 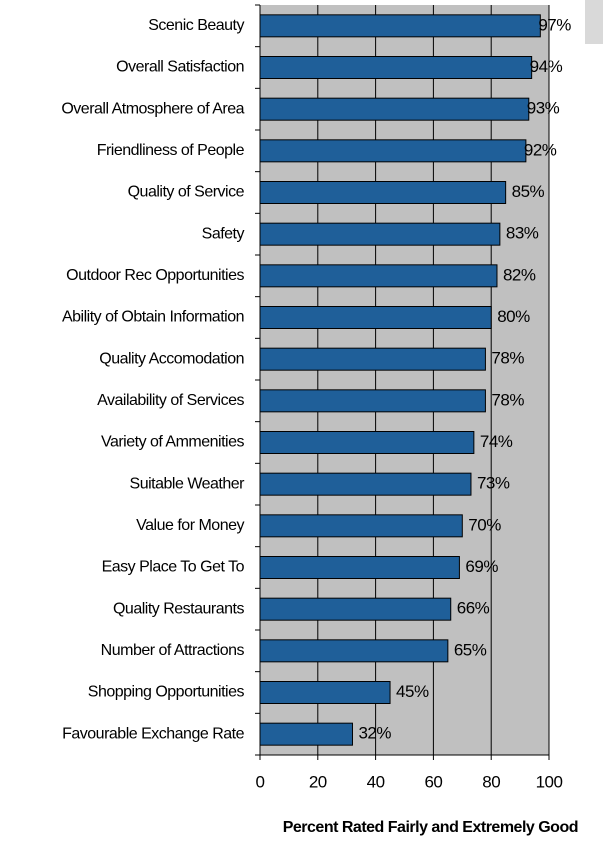 I want to click on value-label: 66%, so click(x=473, y=608).